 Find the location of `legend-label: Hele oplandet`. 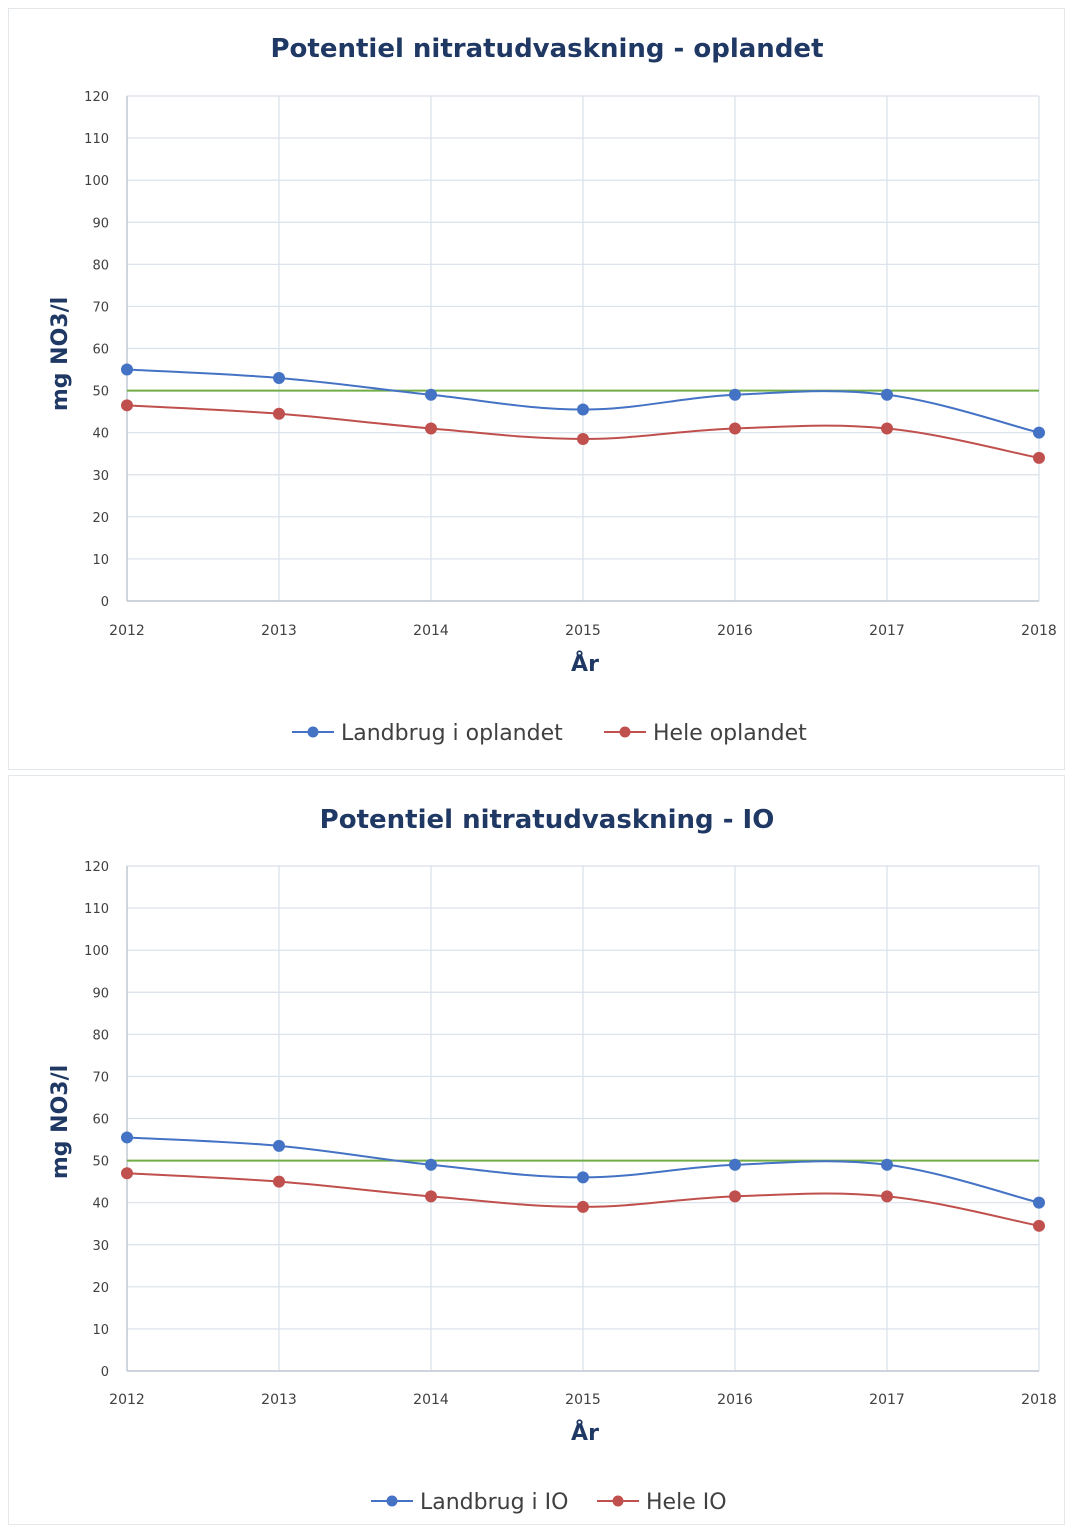

legend-label: Hele oplandet is located at coordinates (730, 733).